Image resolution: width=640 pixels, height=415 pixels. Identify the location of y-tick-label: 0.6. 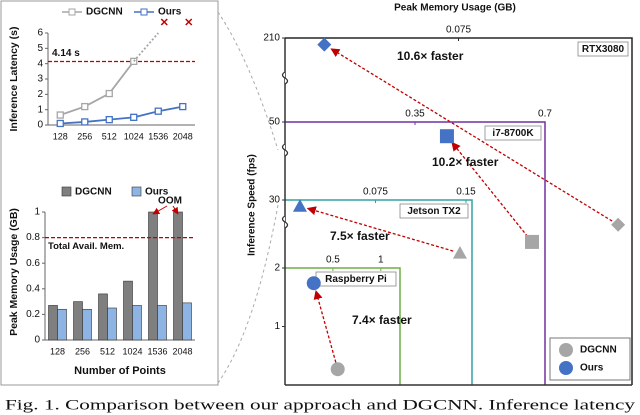
(33, 263).